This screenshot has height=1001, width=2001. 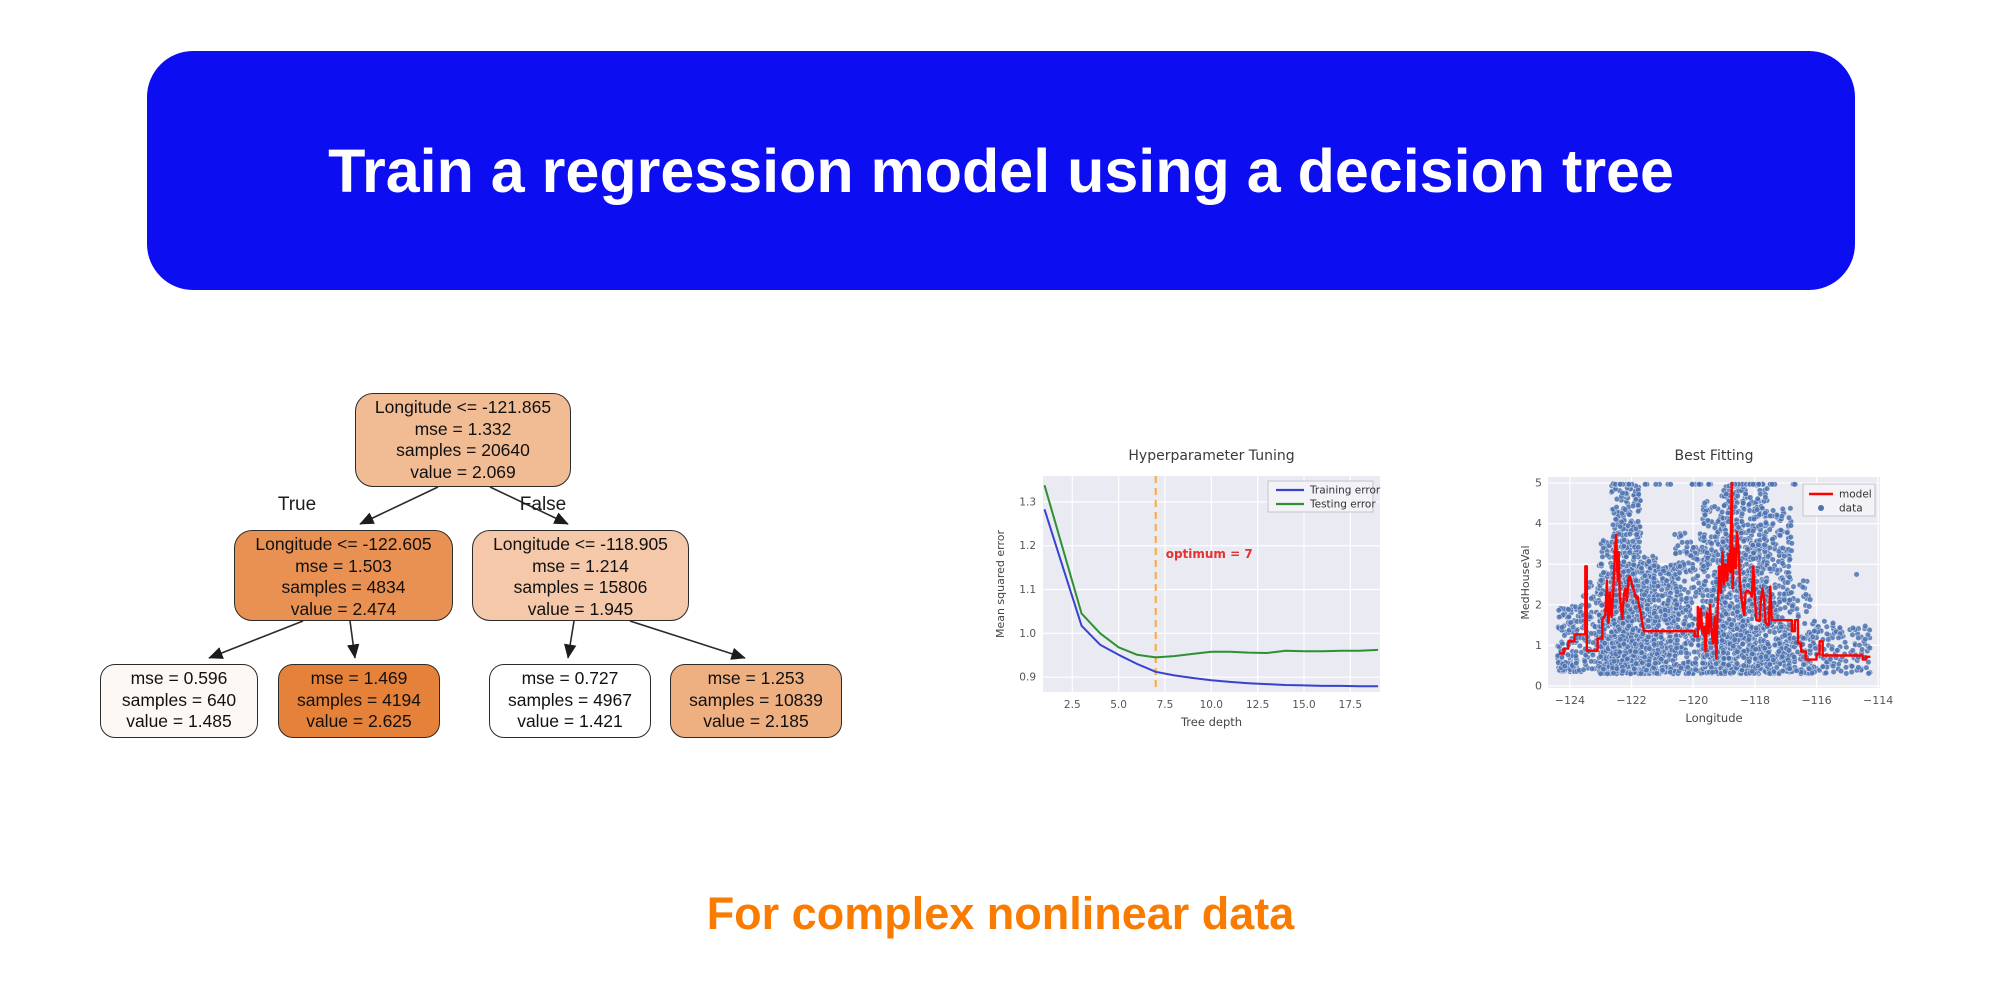 What do you see at coordinates (570, 721) in the screenshot?
I see `tree-node-line: value = 1.421` at bounding box center [570, 721].